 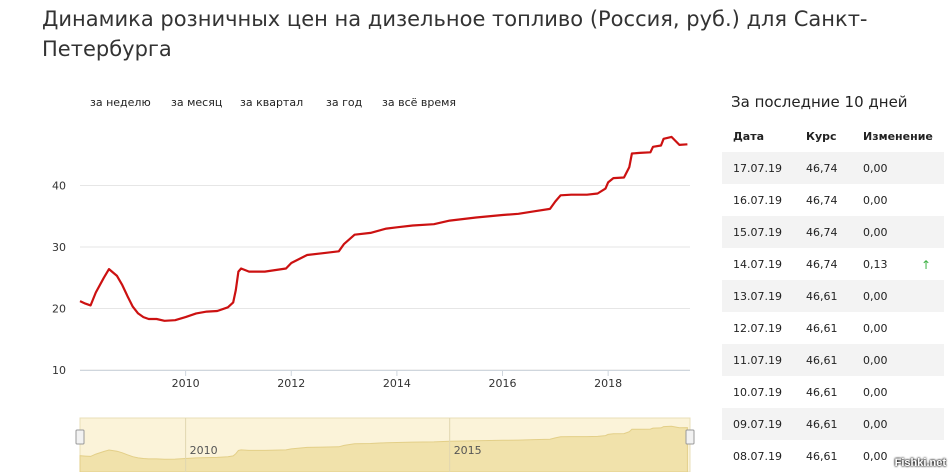 I want to click on navigator-left-handle, so click(x=80, y=437).